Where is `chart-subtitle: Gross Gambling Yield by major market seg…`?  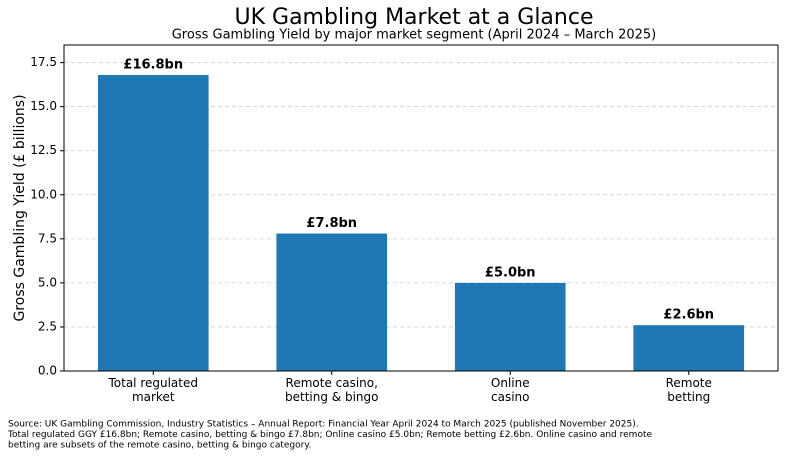
chart-subtitle: Gross Gambling Yield by major market seg… is located at coordinates (414, 35).